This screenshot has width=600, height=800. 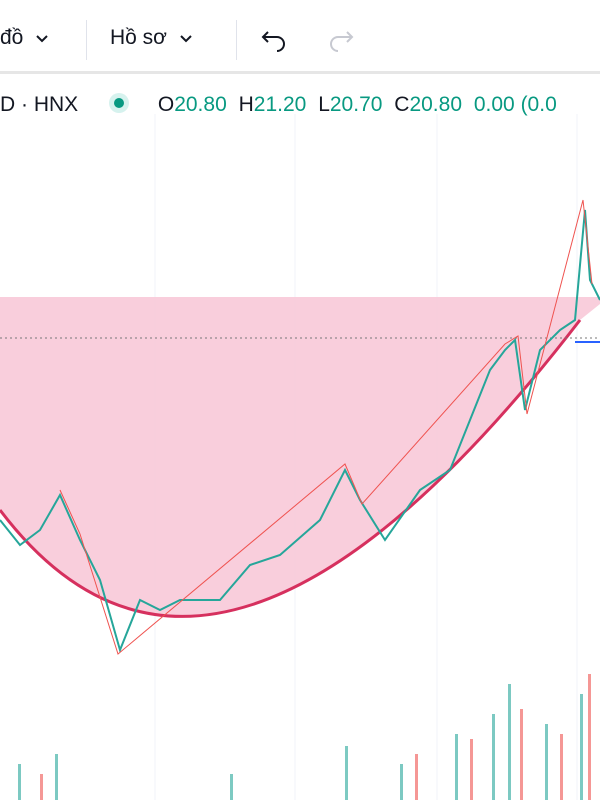 I want to click on close-label: C, so click(x=402, y=104).